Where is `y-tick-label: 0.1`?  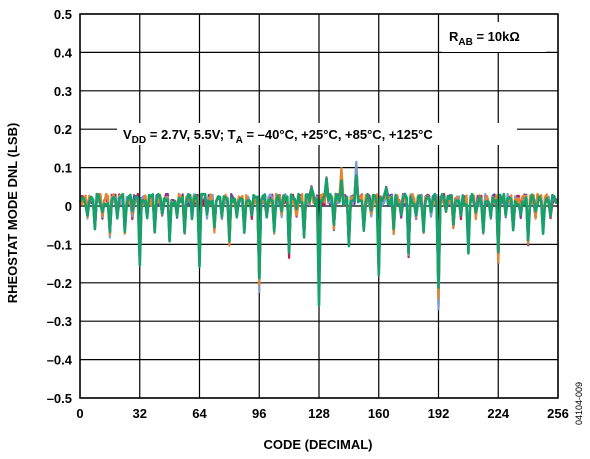
y-tick-label: 0.1 is located at coordinates (63, 168).